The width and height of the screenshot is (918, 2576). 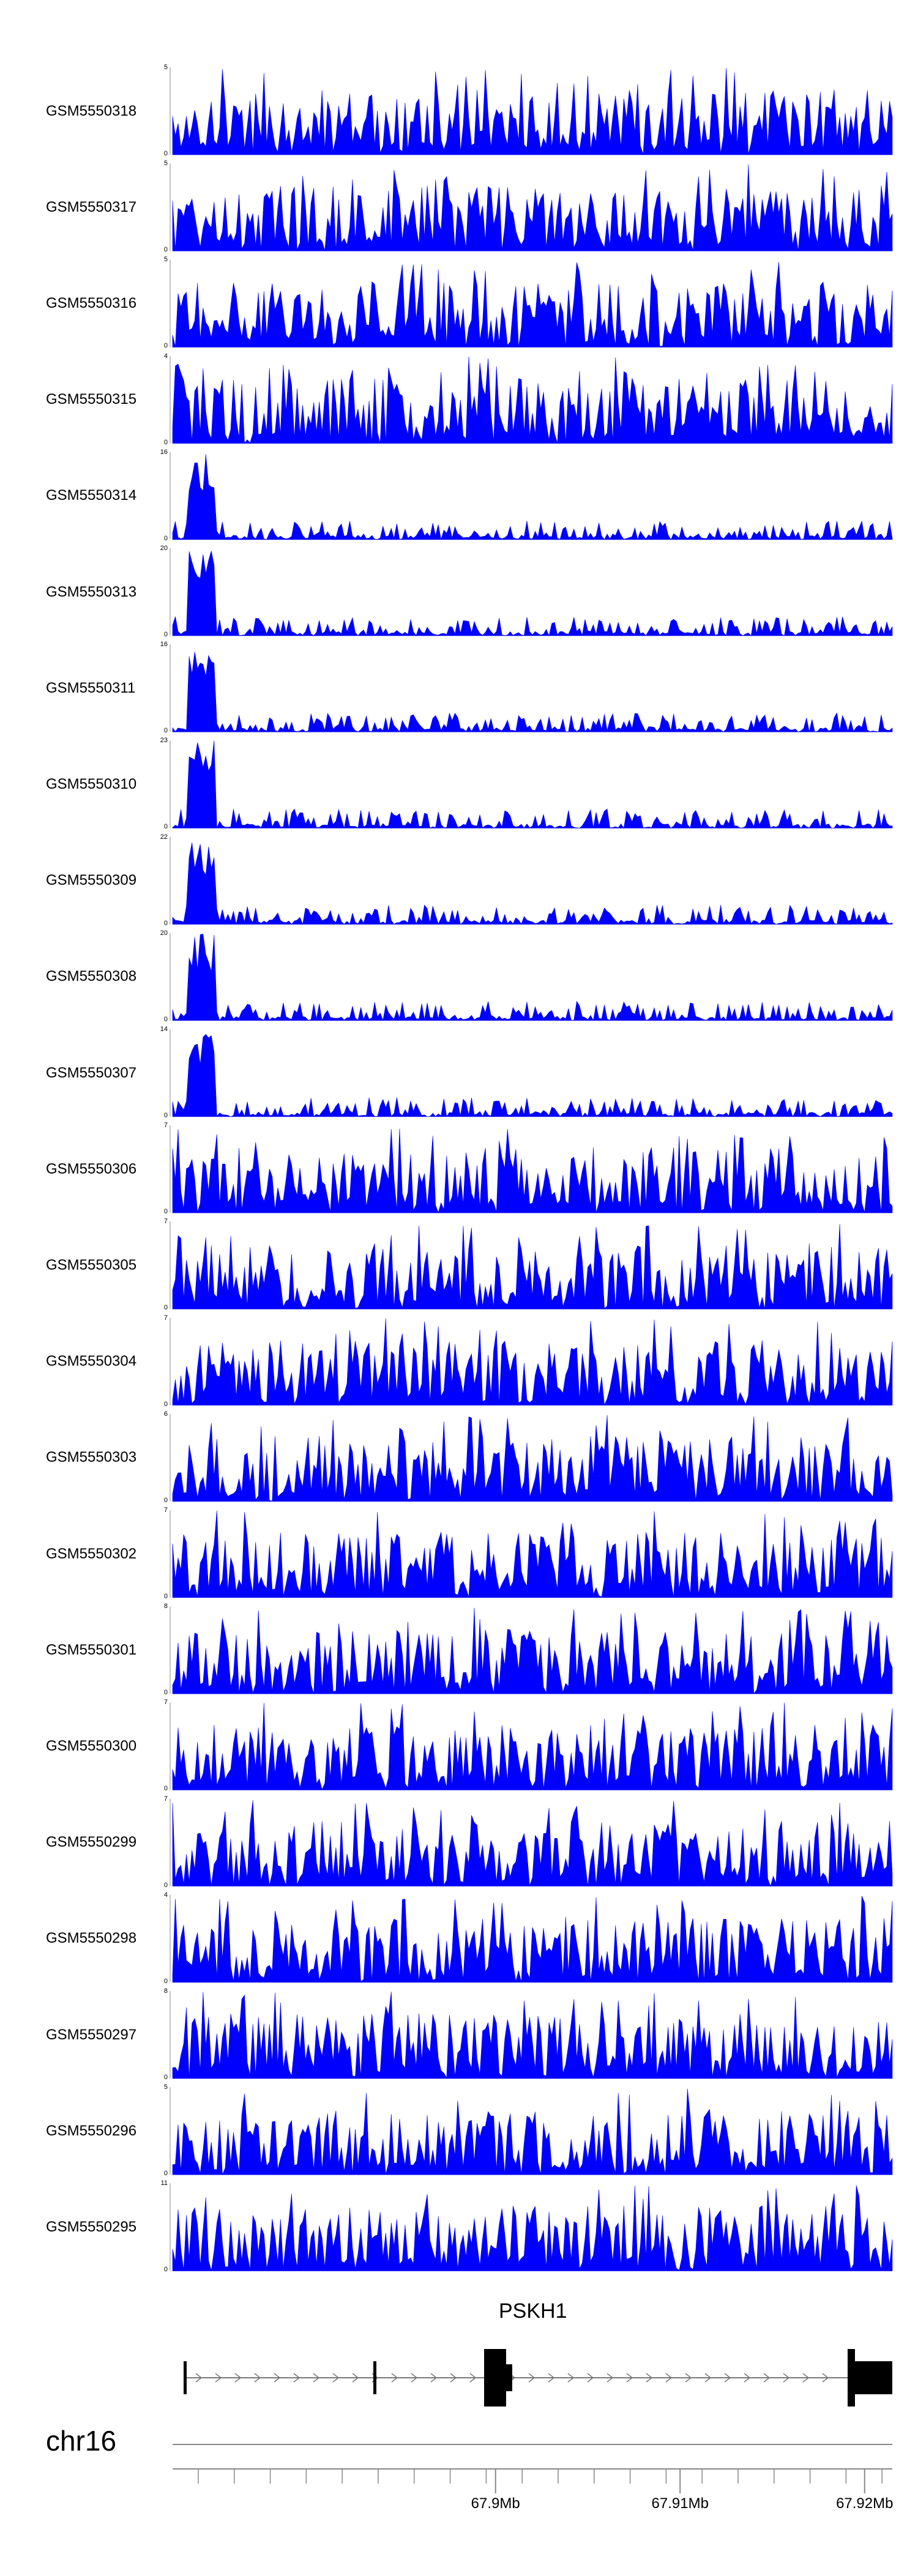 I want to click on track-label: GSM5550309, so click(x=91, y=880).